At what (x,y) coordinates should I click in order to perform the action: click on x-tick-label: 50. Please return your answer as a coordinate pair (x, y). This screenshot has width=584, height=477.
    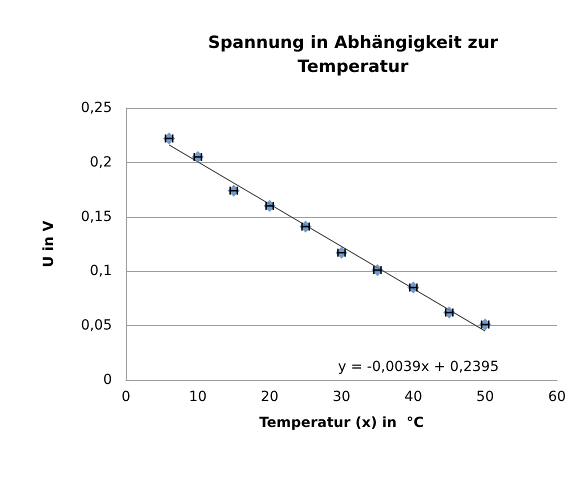
    Looking at the image, I should click on (485, 397).